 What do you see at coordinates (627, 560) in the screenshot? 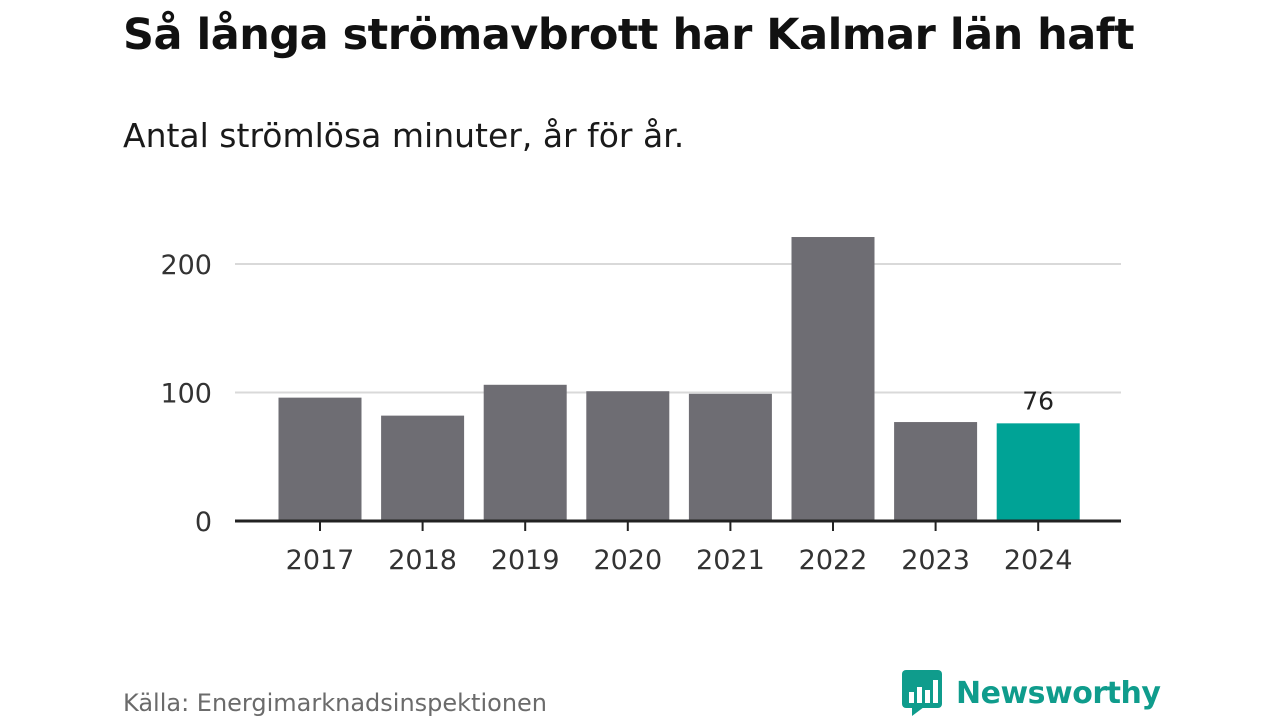
I see `x-tick-label: 2020` at bounding box center [627, 560].